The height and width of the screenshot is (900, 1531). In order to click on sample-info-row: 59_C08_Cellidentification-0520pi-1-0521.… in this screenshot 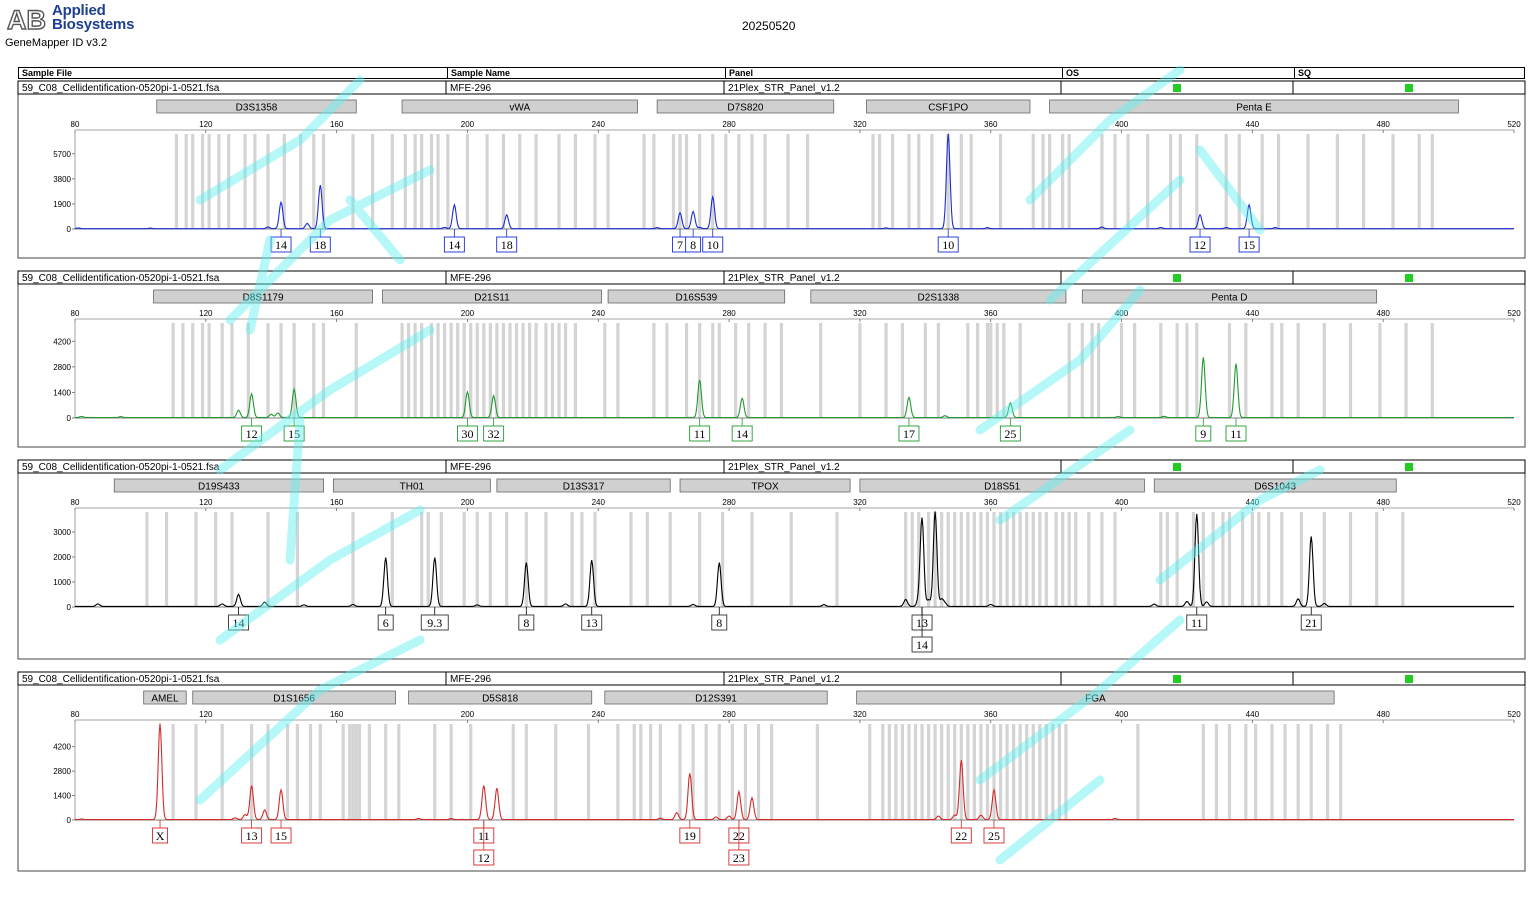, I will do `click(771, 466)`.